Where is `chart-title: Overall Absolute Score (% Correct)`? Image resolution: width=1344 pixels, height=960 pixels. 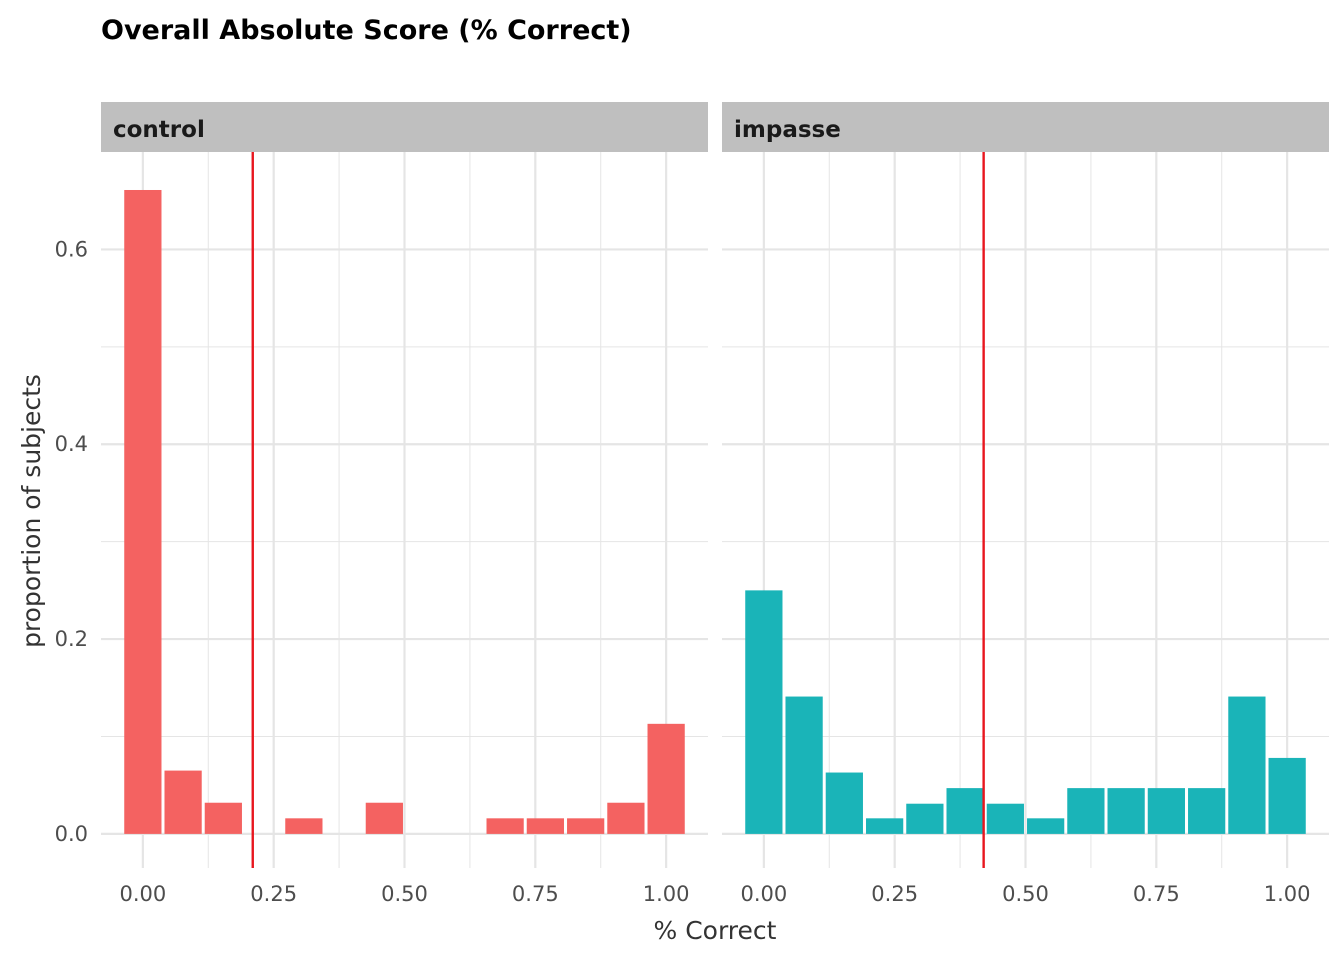 chart-title: Overall Absolute Score (% Correct) is located at coordinates (366, 30).